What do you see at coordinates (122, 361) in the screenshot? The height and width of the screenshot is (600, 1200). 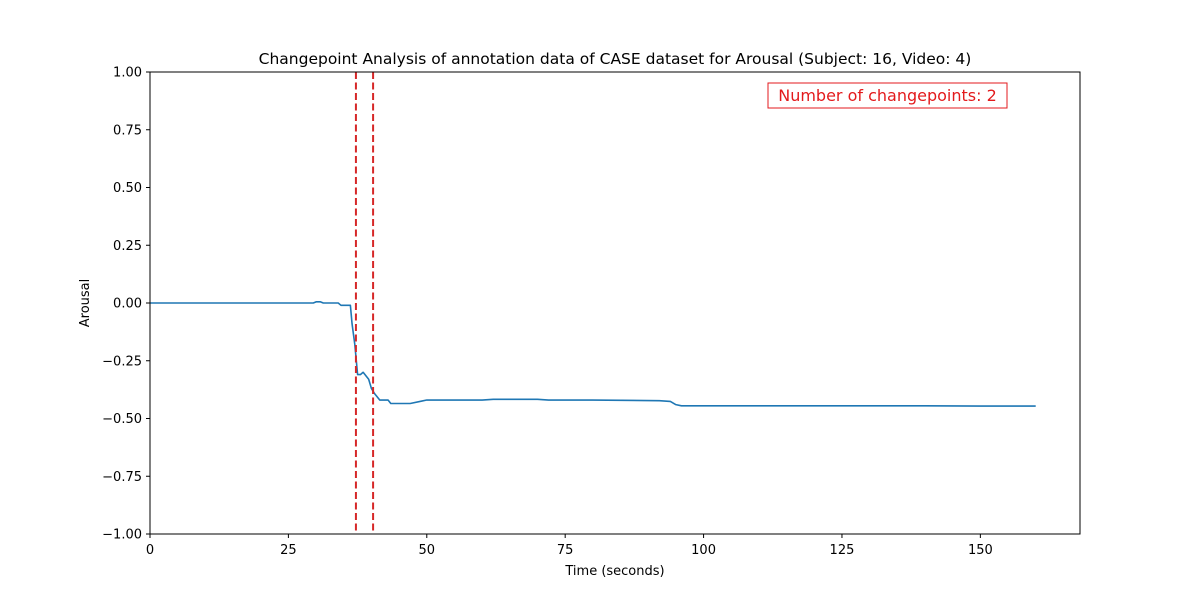 I see `y-tick-label-5: −0.25` at bounding box center [122, 361].